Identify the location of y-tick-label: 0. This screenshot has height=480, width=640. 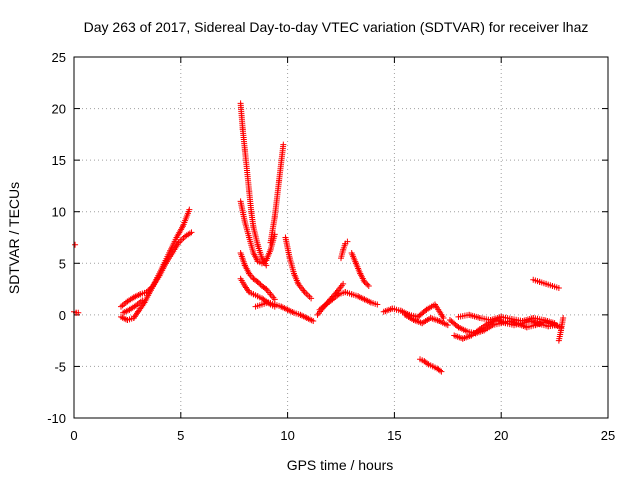
(62, 315).